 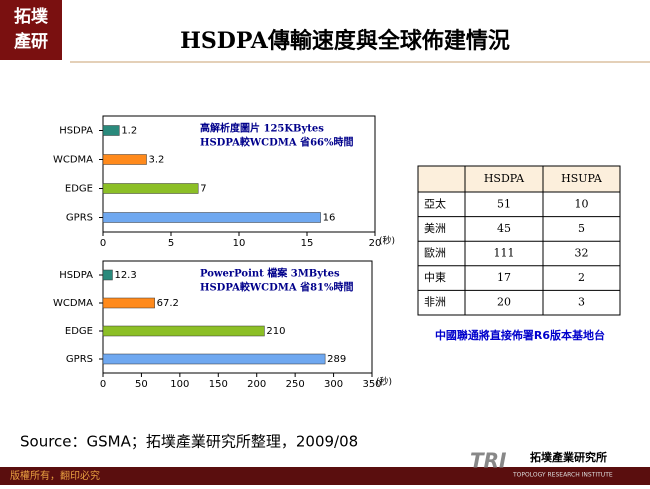 What do you see at coordinates (237, 317) in the screenshot?
I see `plot-frame` at bounding box center [237, 317].